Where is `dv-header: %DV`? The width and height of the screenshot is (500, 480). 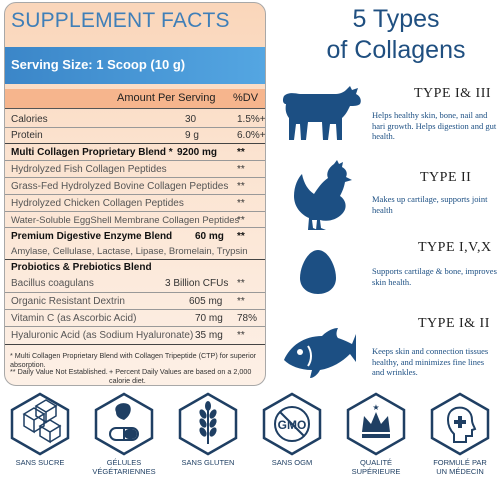
dv-header: %DV is located at coordinates (246, 98).